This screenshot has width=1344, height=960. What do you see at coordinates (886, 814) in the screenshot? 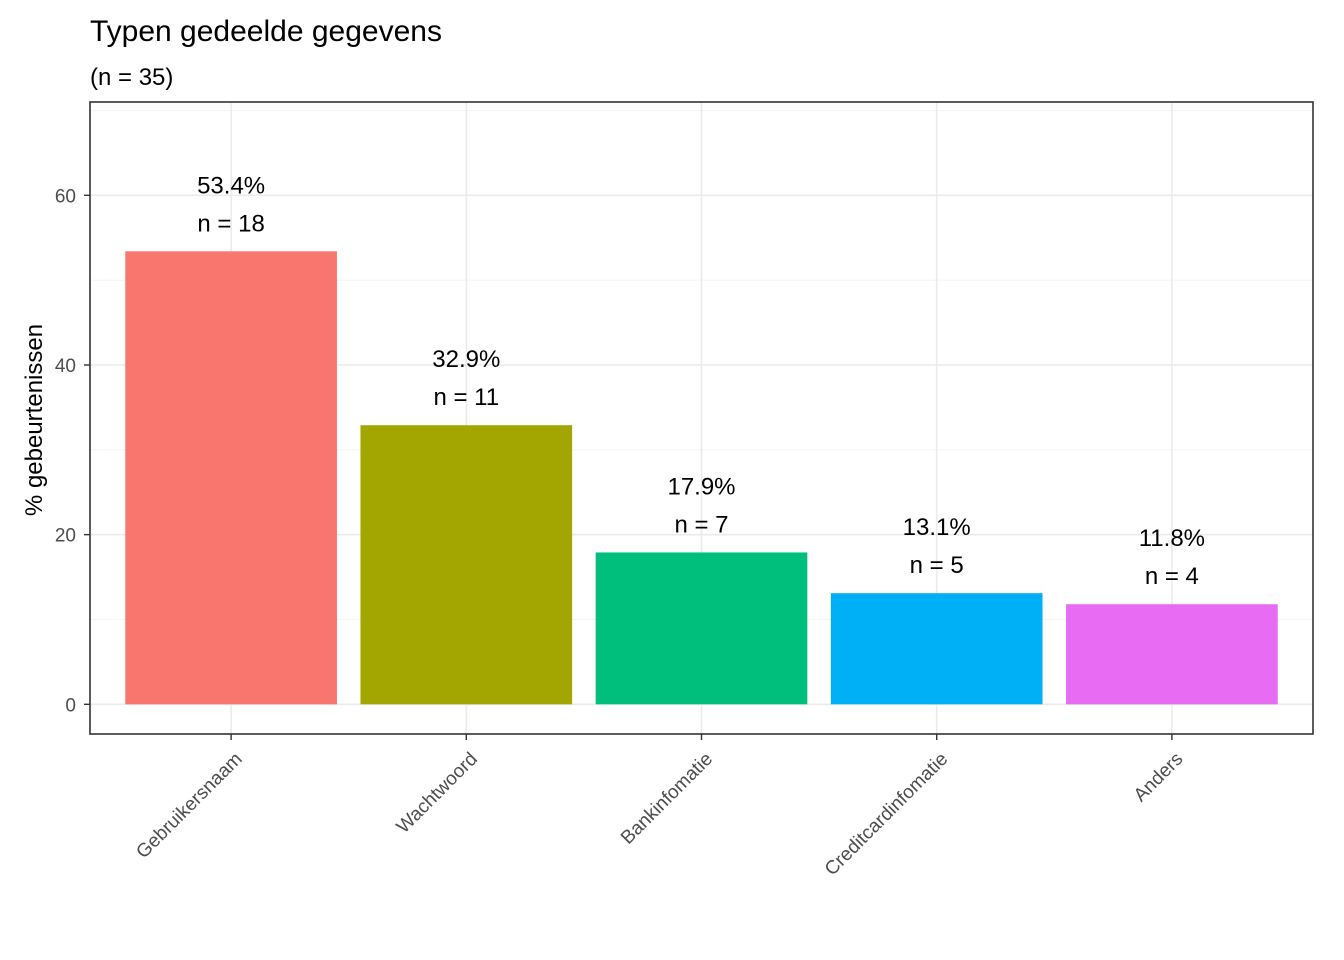
I see `x-tick-label: Creditcardinfomatie` at bounding box center [886, 814].